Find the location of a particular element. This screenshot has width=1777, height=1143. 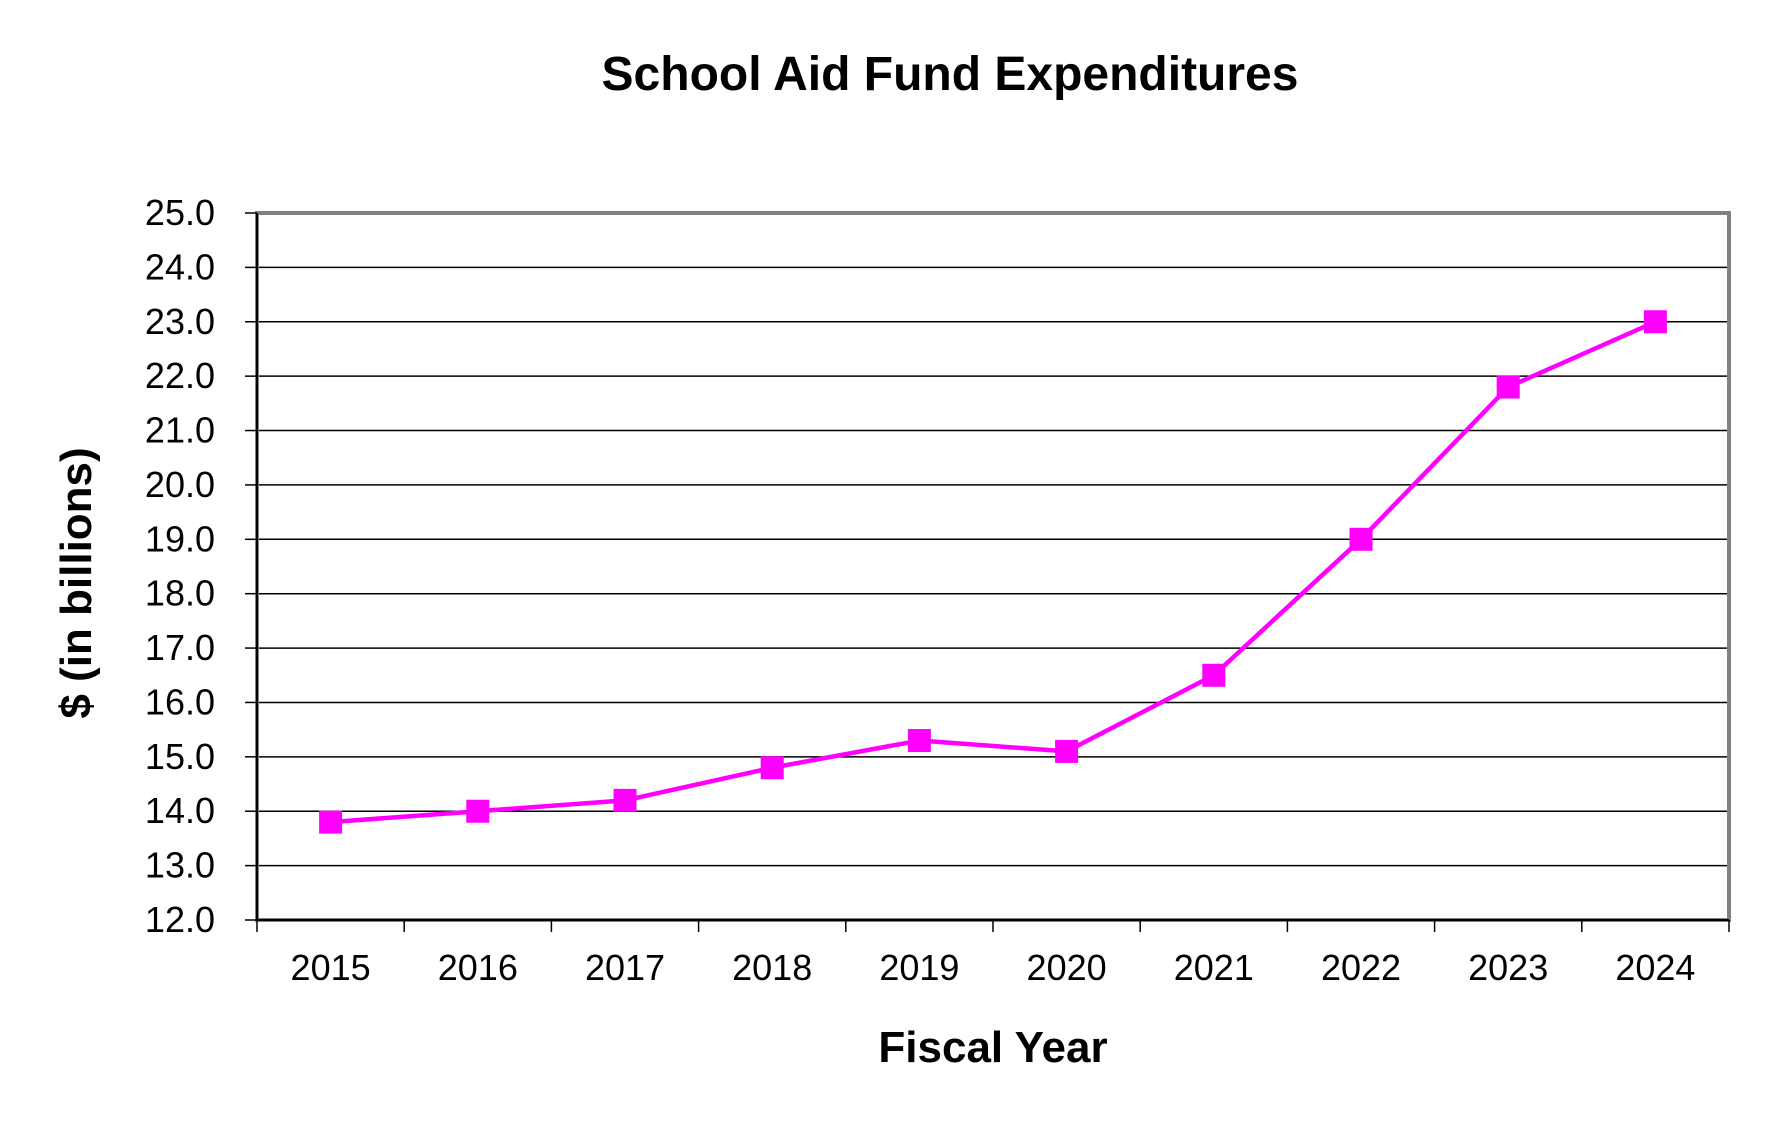

x-tick-label: 2018 is located at coordinates (772, 967).